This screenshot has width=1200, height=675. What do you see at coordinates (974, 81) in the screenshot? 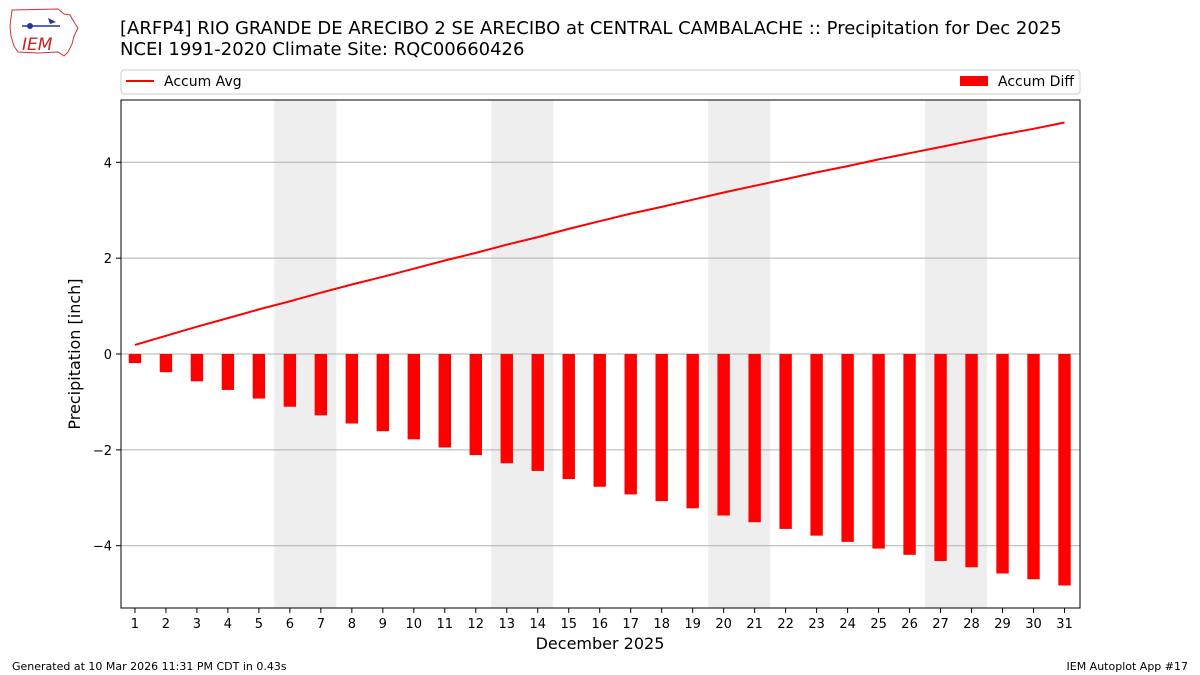
I see `legend-swatch-accum-diff` at bounding box center [974, 81].